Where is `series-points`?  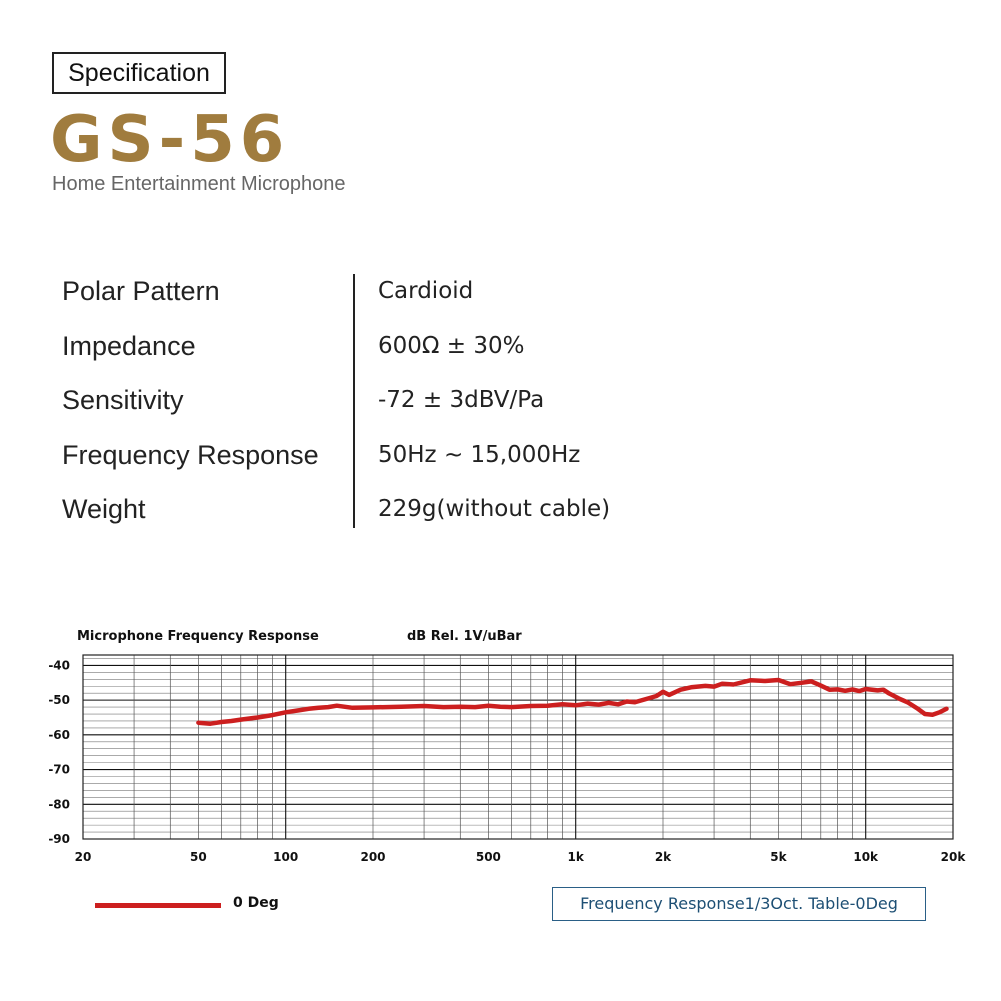
series-points is located at coordinates (572, 701).